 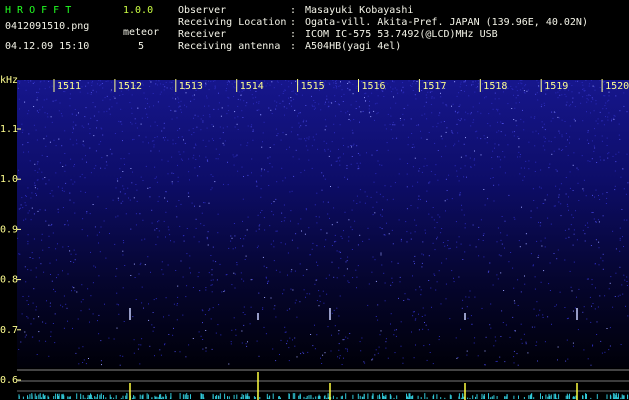 I want to click on freq-tick-label: 1.0, so click(x=9, y=179).